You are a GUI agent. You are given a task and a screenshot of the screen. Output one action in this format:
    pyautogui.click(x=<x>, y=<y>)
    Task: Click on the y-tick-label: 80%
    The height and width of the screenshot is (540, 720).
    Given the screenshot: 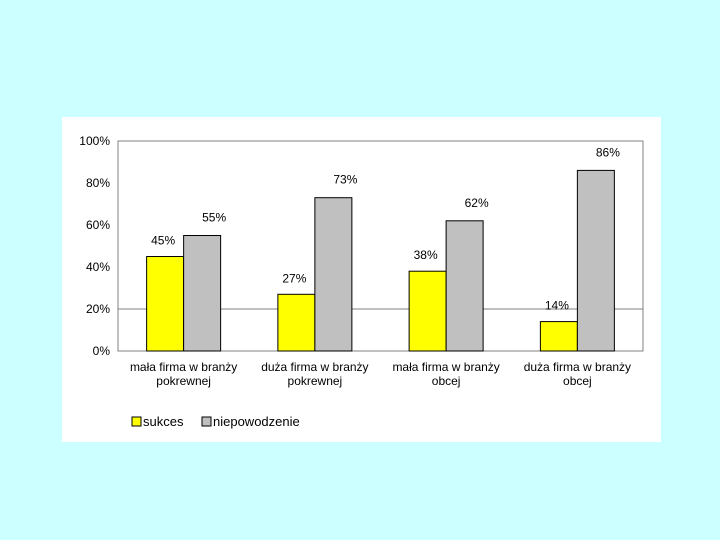 What is the action you would take?
    pyautogui.click(x=98, y=183)
    